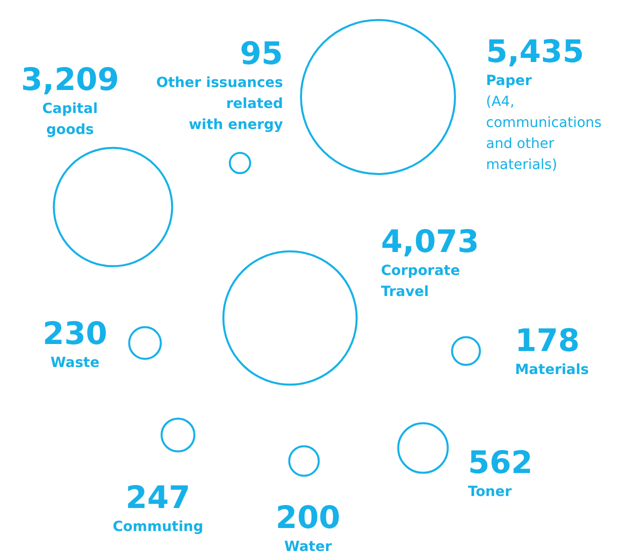 Image resolution: width=620 pixels, height=553 pixels. I want to click on data-label: 562, so click(500, 463).